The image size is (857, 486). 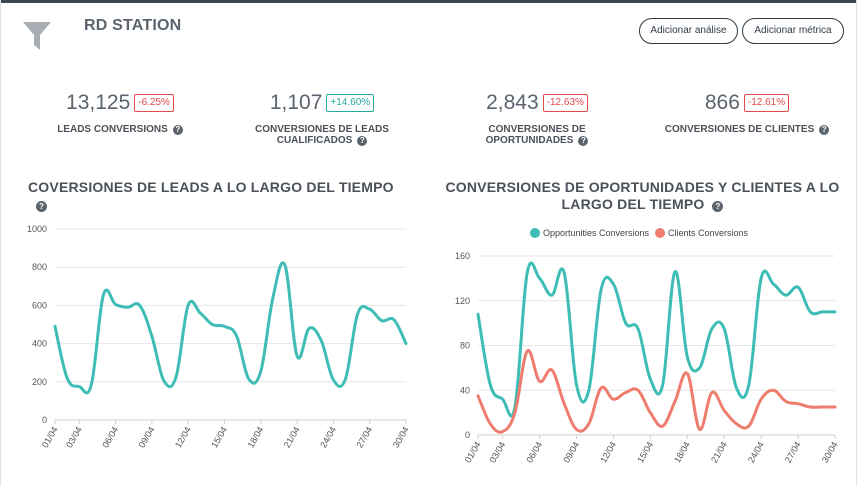 I want to click on kpi-label: CONVERSIONES DE OPORTUNIDADES?, so click(x=537, y=135).